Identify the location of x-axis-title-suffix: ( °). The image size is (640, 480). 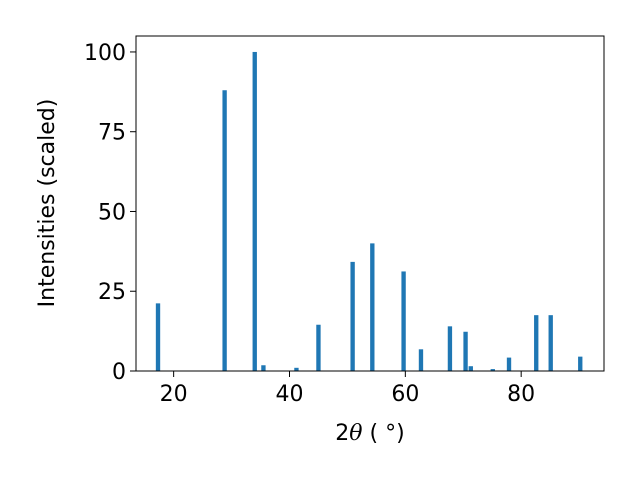
(384, 433).